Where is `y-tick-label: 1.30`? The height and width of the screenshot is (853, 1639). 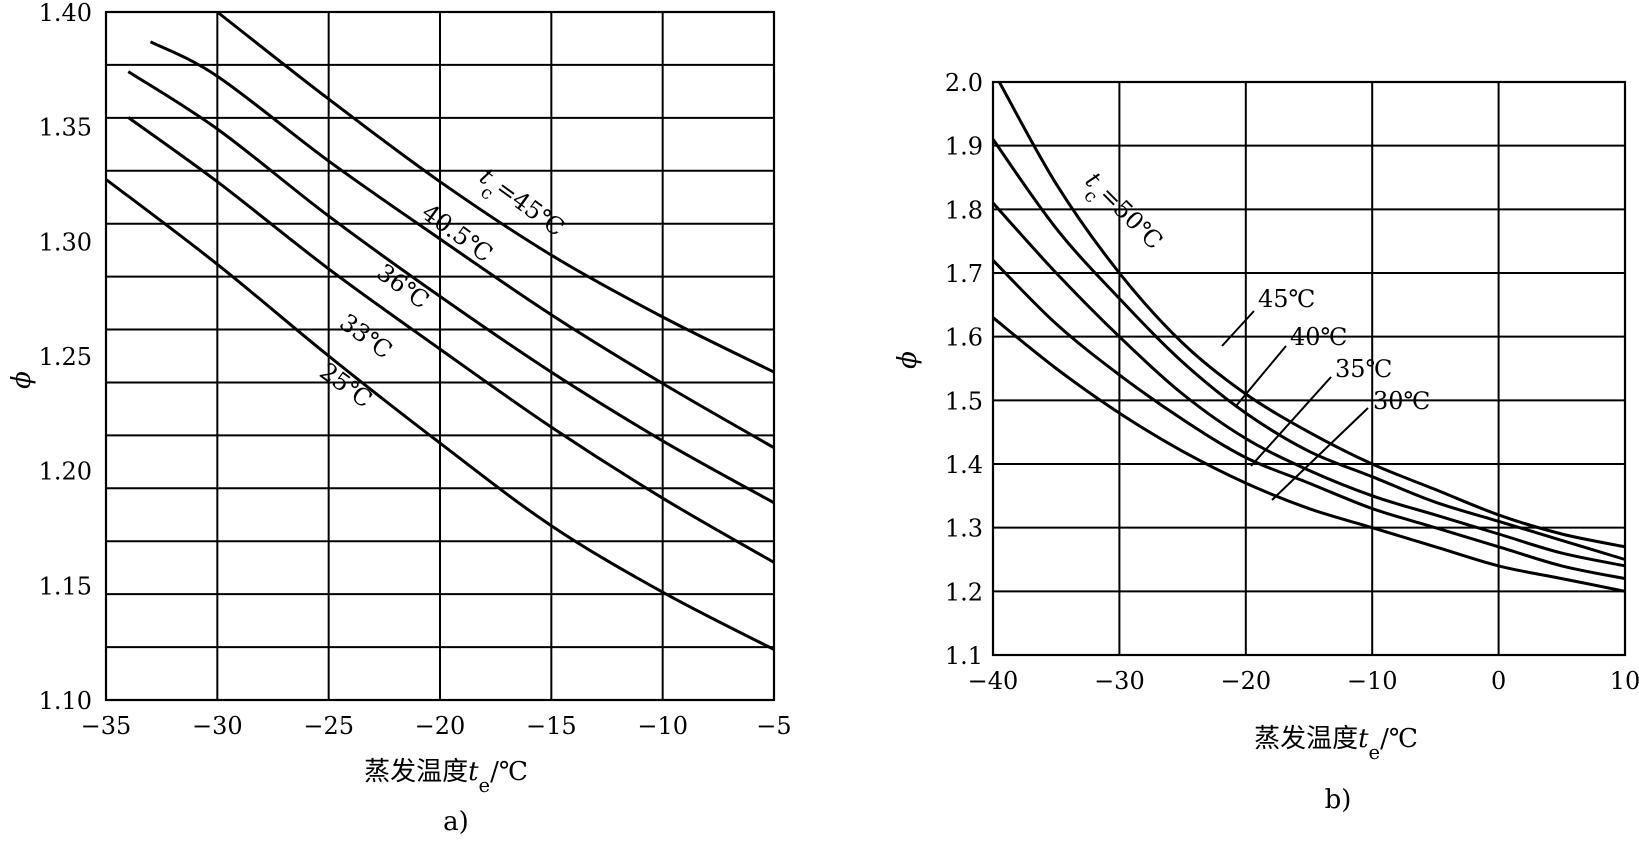
y-tick-label: 1.30 is located at coordinates (65, 242).